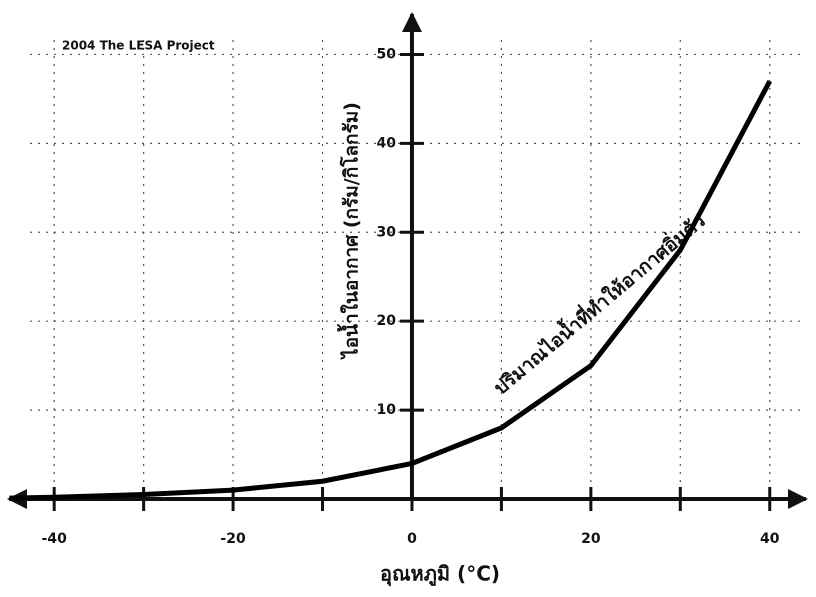 This screenshot has width=816, height=597. I want to click on y-tick-label: 20, so click(386, 321).